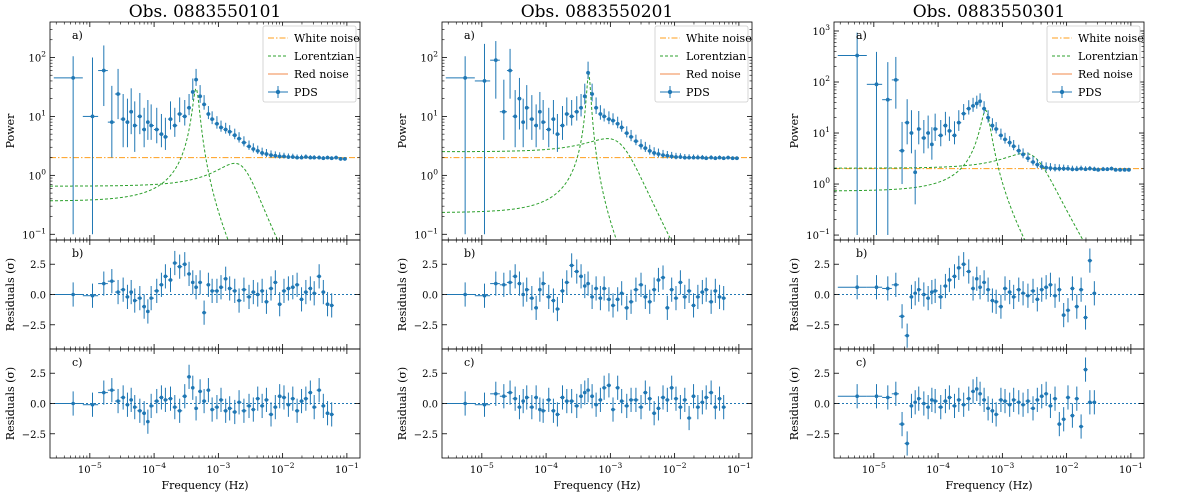 Image resolution: width=1200 pixels, height=495 pixels. Describe the element at coordinates (321, 74) in the screenshot. I see `legend-label: Red noise` at that location.